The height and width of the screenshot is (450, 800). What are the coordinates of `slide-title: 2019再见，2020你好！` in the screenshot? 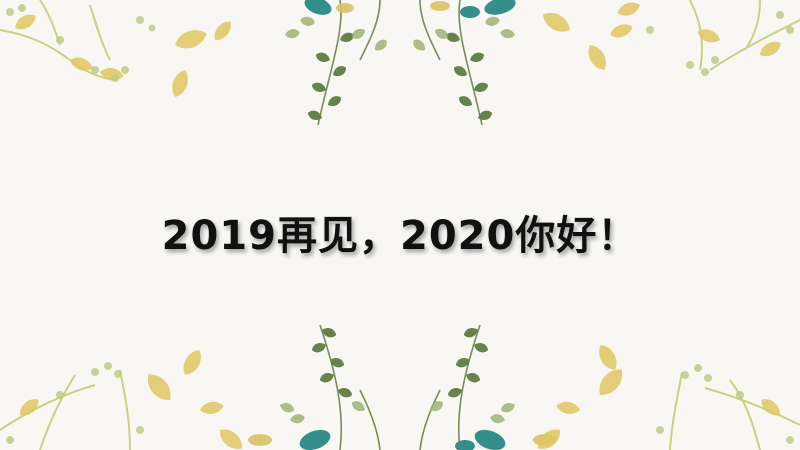 It's located at (400, 236).